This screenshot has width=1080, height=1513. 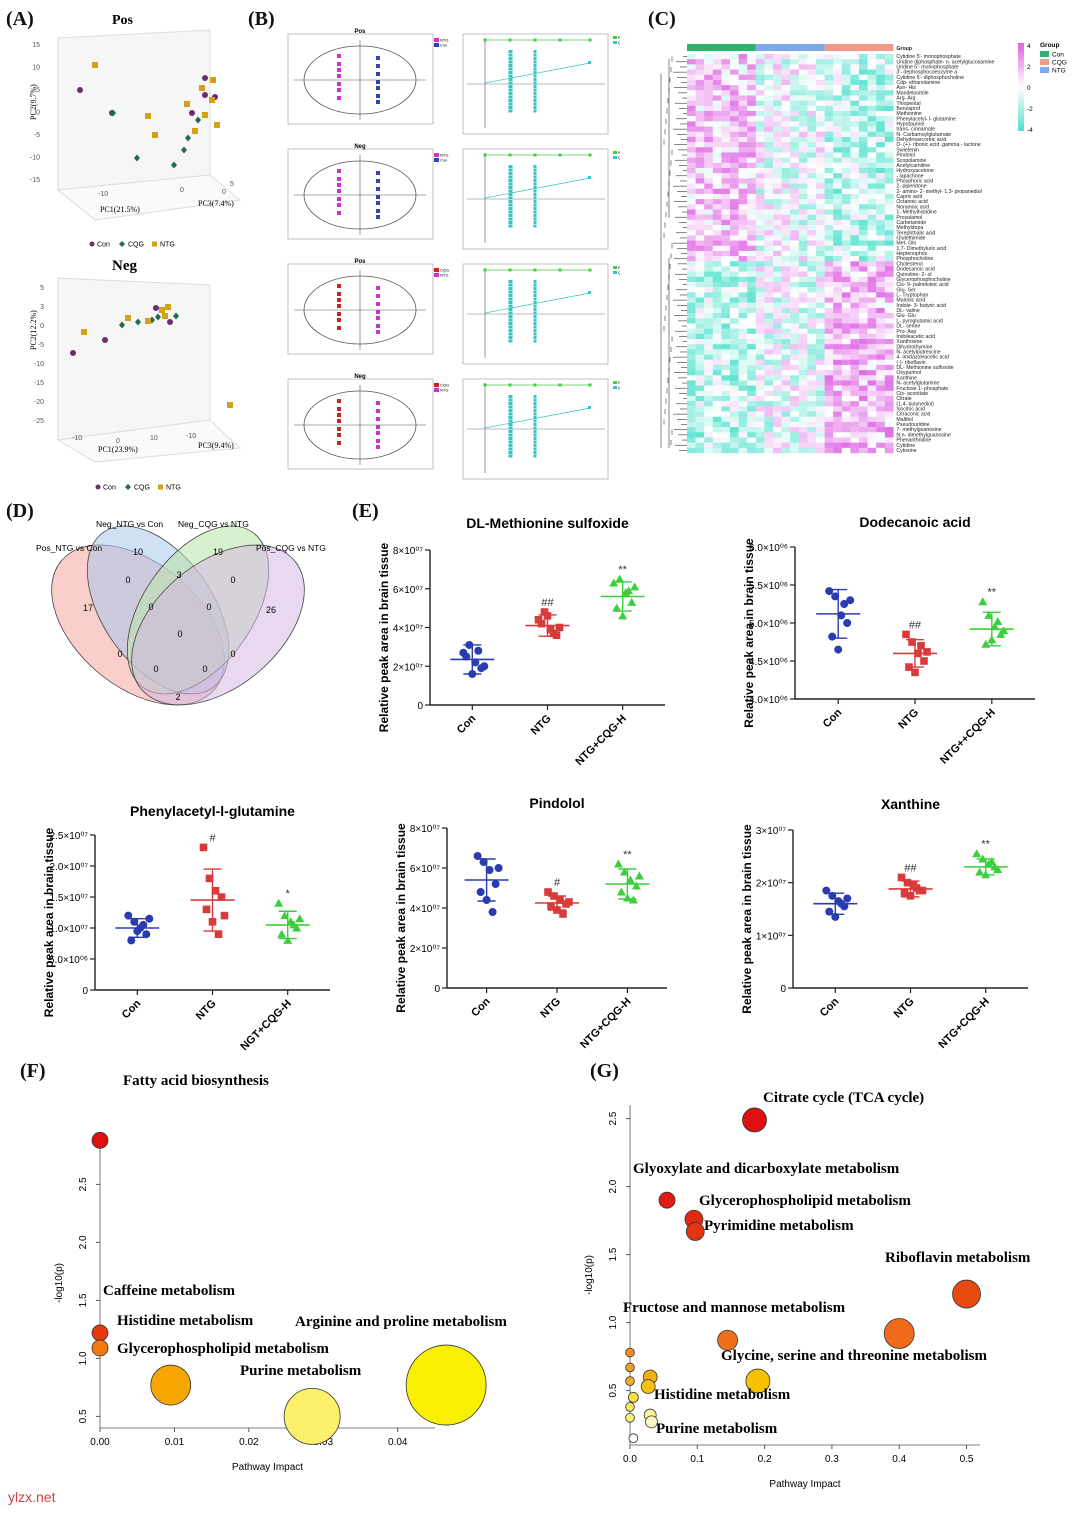 What do you see at coordinates (547, 523) in the screenshot?
I see `dotplot-title: DL-Methionine sulfoxide` at bounding box center [547, 523].